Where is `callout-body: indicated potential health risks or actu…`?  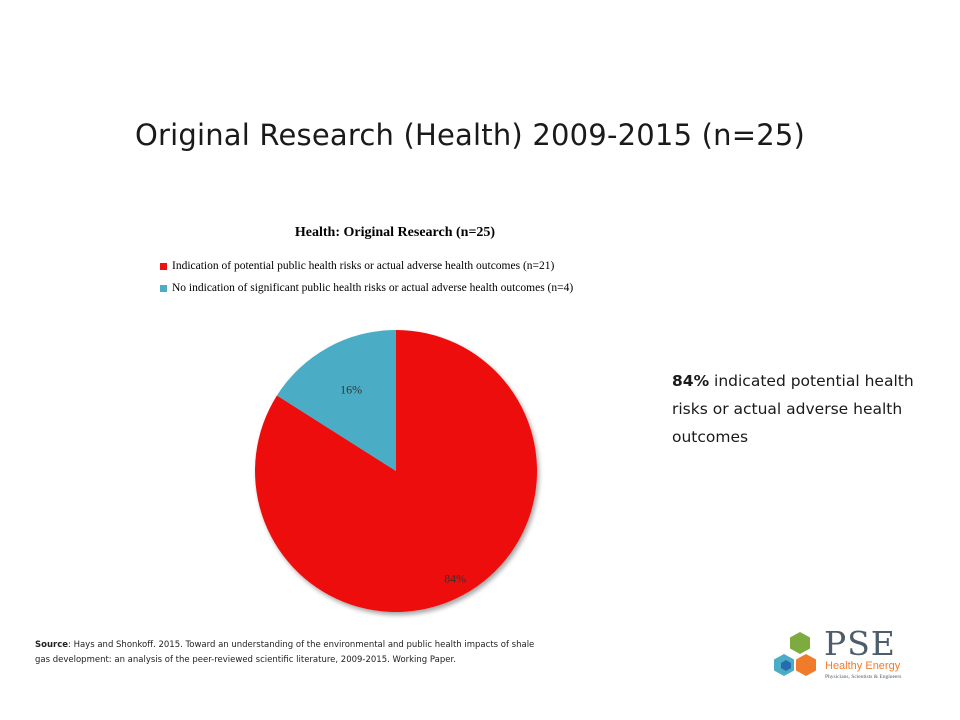 callout-body: indicated potential health risks or actu… is located at coordinates (793, 409).